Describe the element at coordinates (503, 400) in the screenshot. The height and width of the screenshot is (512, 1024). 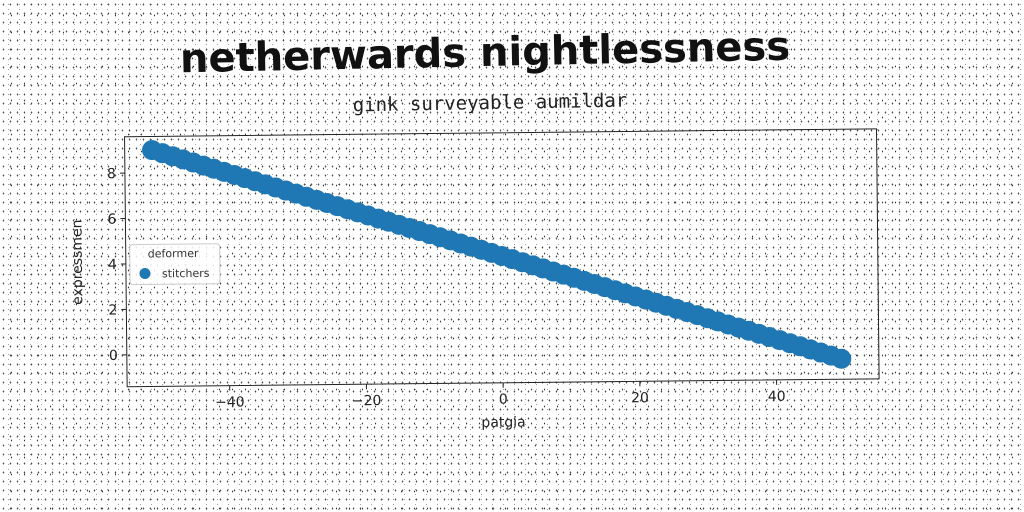
I see `x-tick-label: 0` at that location.